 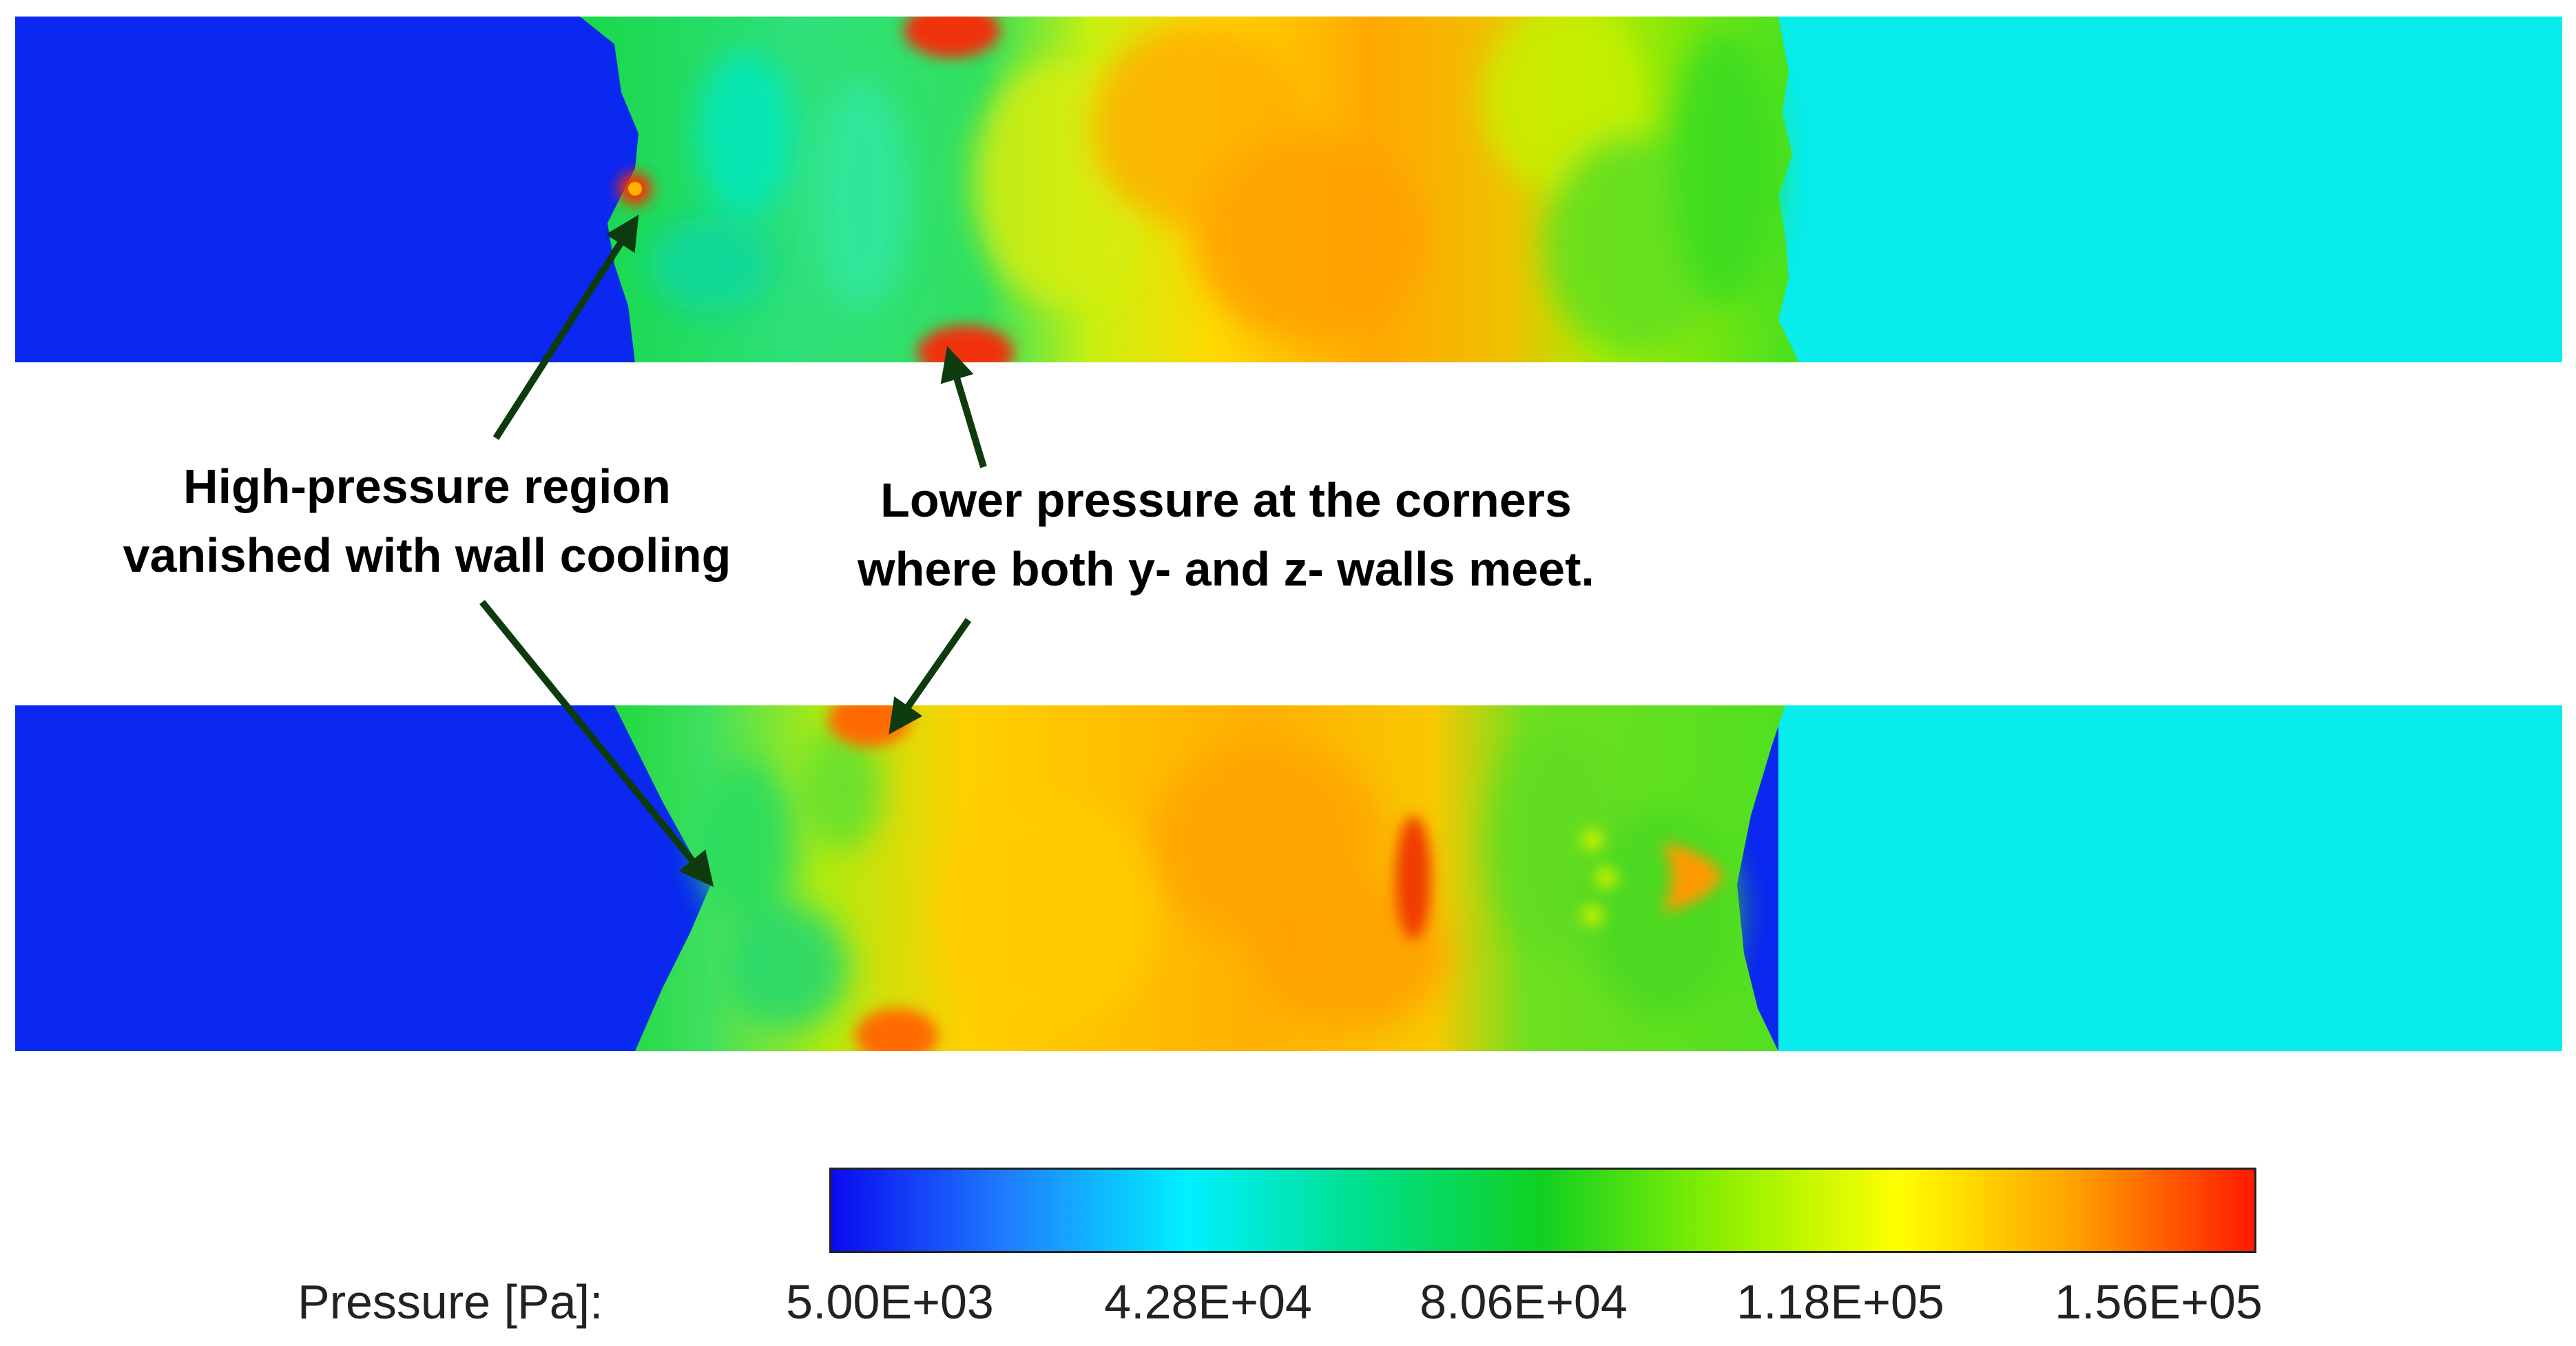 What do you see at coordinates (1524, 1302) in the screenshot?
I see `colorbar-tick: 8.06E+04` at bounding box center [1524, 1302].